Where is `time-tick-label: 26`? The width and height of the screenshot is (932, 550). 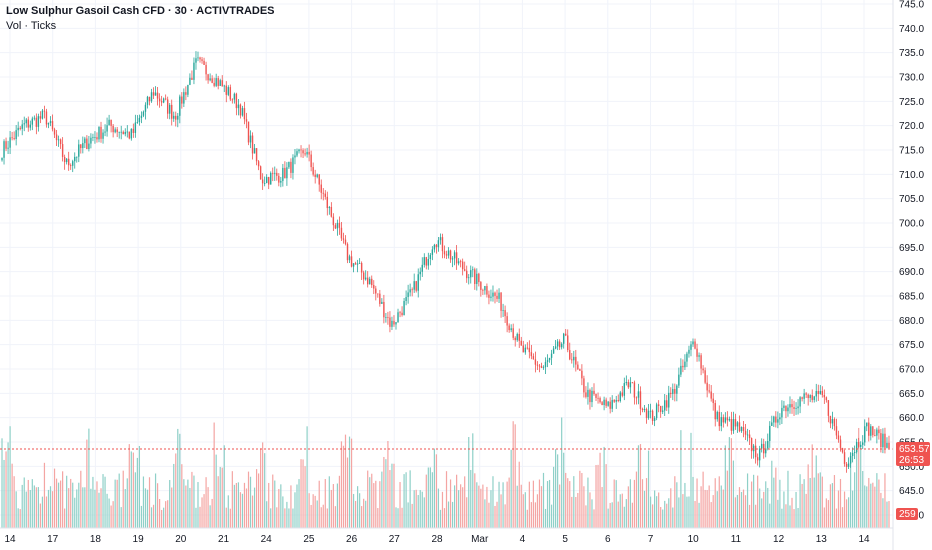 time-tick-label: 26 is located at coordinates (352, 539).